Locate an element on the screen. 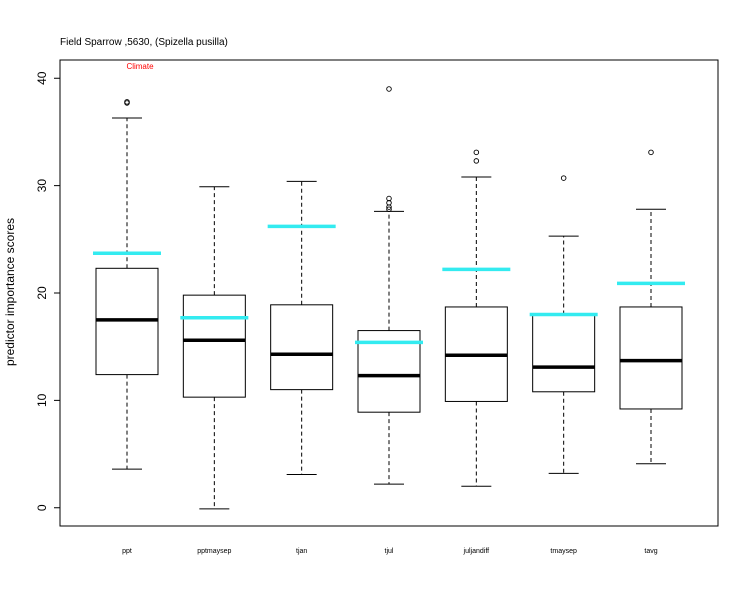  box-ppt is located at coordinates (127, 284).